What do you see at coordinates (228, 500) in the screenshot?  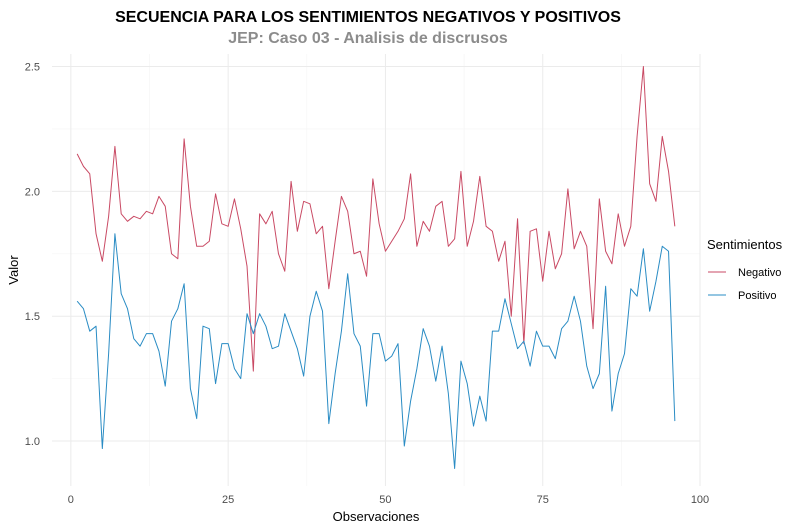 I see `x-tick-label: 25` at bounding box center [228, 500].